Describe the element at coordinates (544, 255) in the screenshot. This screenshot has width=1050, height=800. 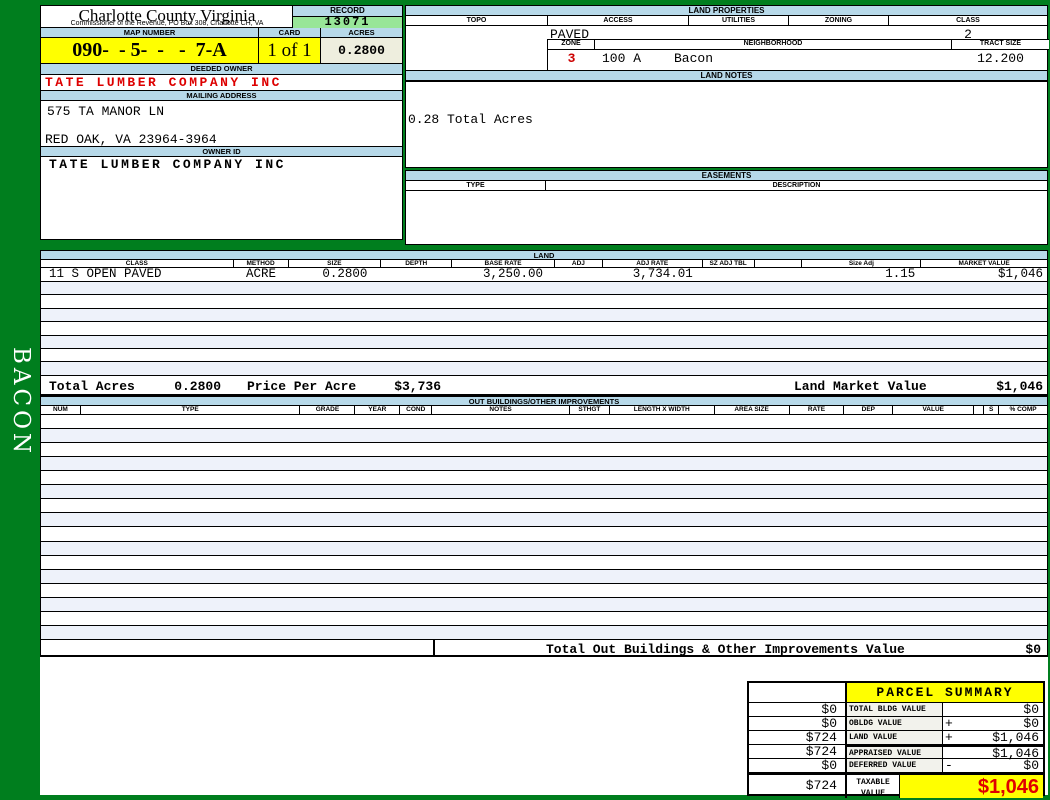
I see `land-title: LAND` at that location.